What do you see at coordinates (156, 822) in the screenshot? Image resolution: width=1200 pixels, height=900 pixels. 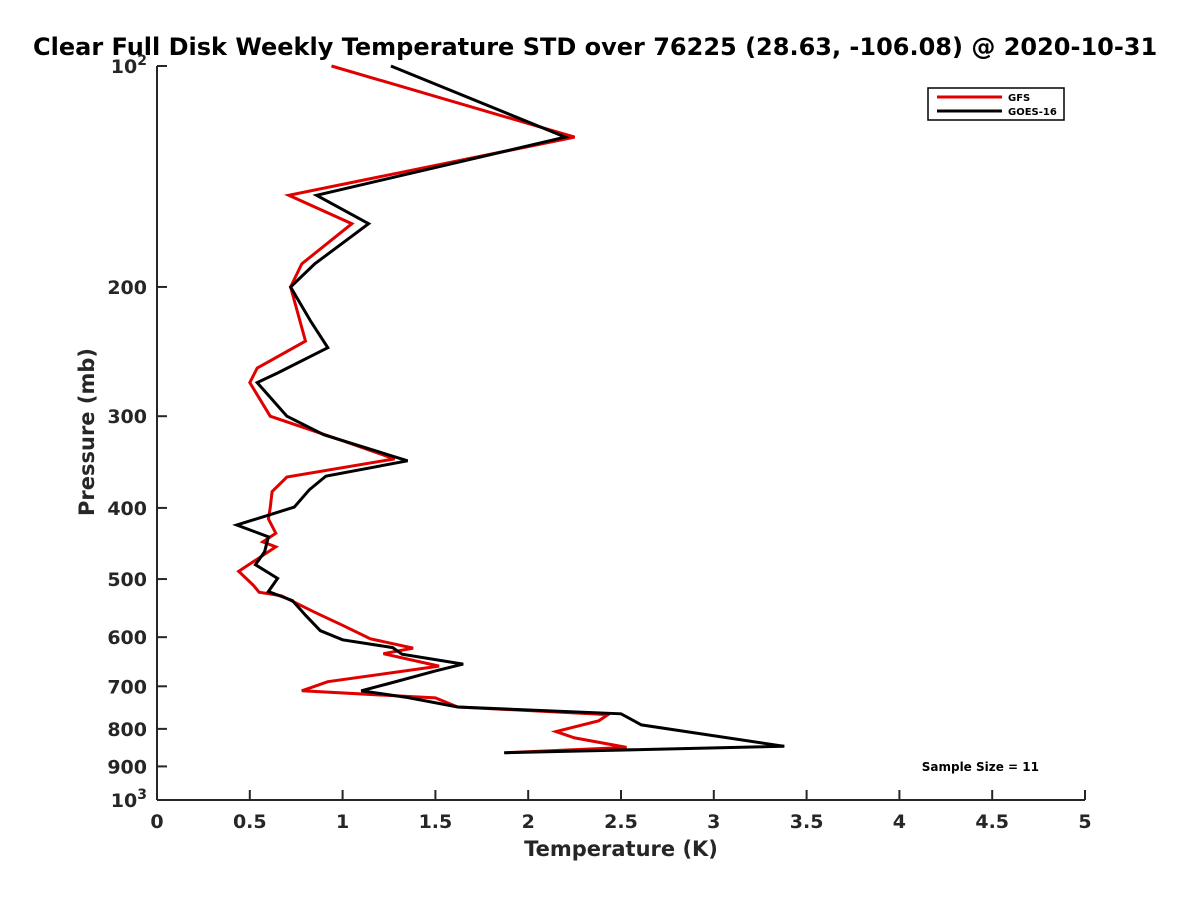 I see `x-tick-label: 0` at bounding box center [156, 822].